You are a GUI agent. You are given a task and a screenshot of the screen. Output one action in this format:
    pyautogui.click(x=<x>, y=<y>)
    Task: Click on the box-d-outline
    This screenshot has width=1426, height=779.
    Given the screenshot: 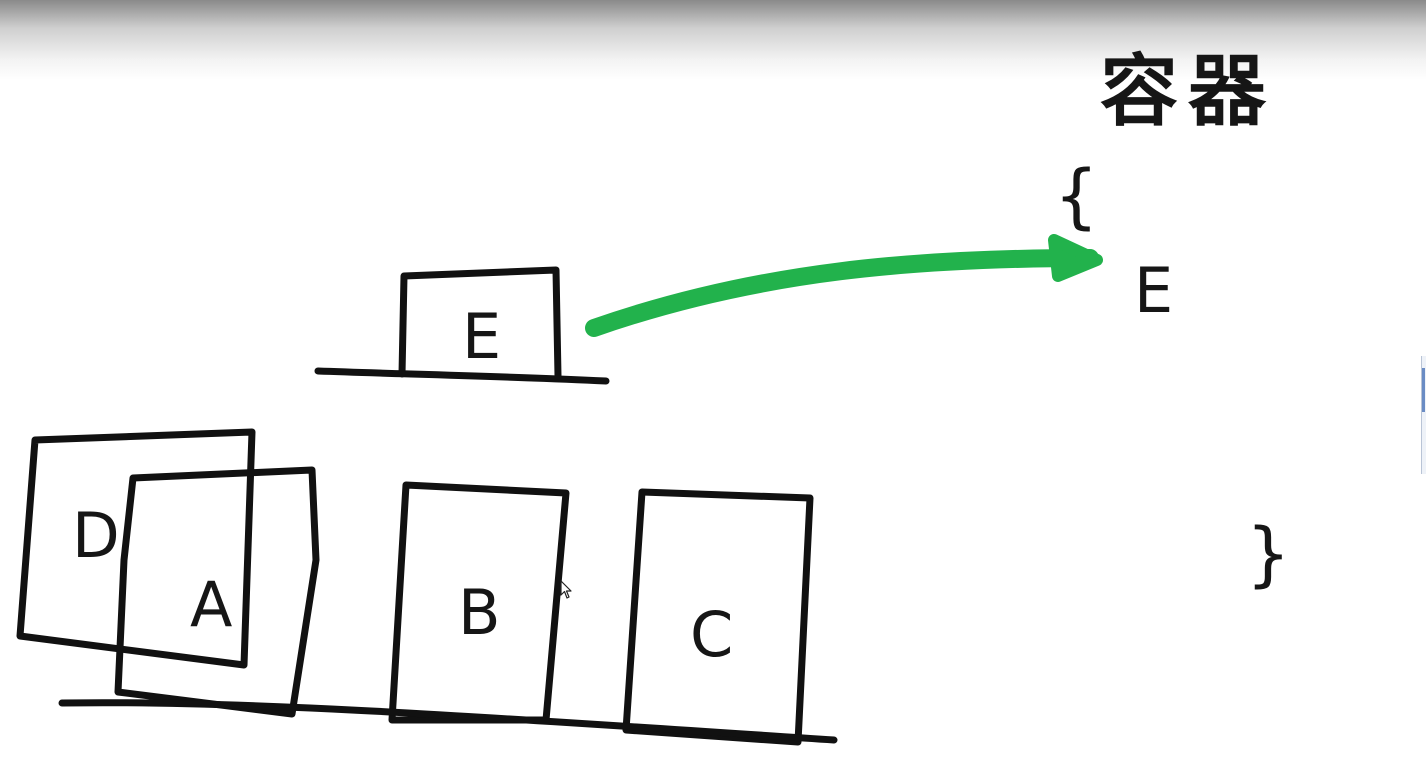 What is the action you would take?
    pyautogui.click(x=136, y=548)
    